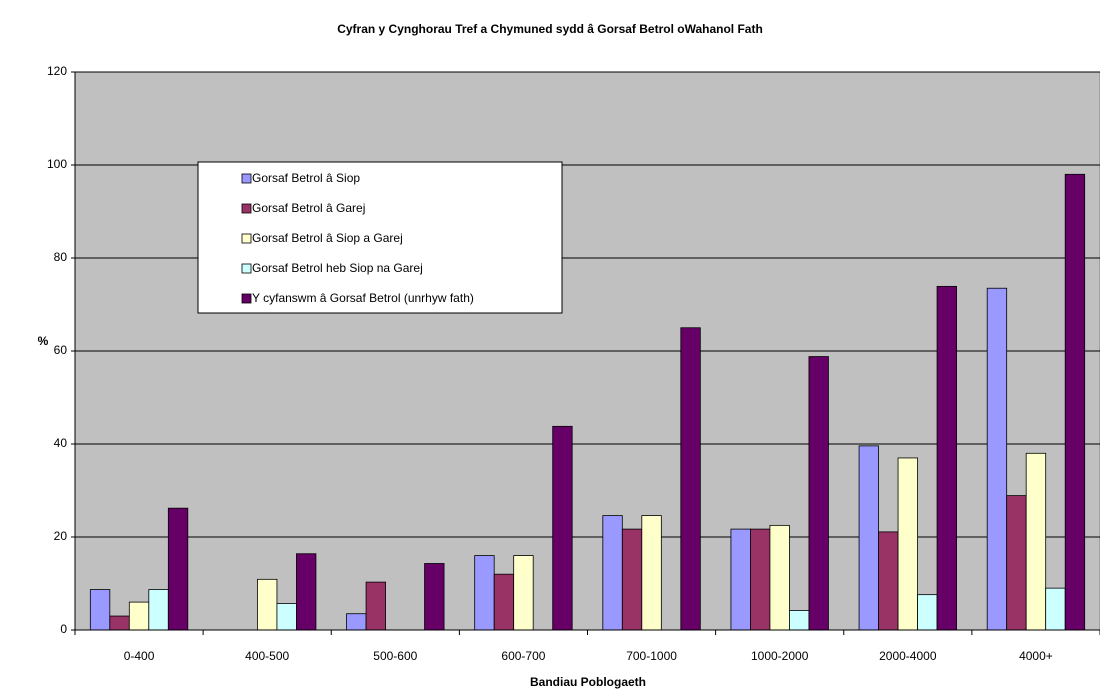 The image size is (1100, 690). I want to click on y-tick-label: 100, so click(57, 164).